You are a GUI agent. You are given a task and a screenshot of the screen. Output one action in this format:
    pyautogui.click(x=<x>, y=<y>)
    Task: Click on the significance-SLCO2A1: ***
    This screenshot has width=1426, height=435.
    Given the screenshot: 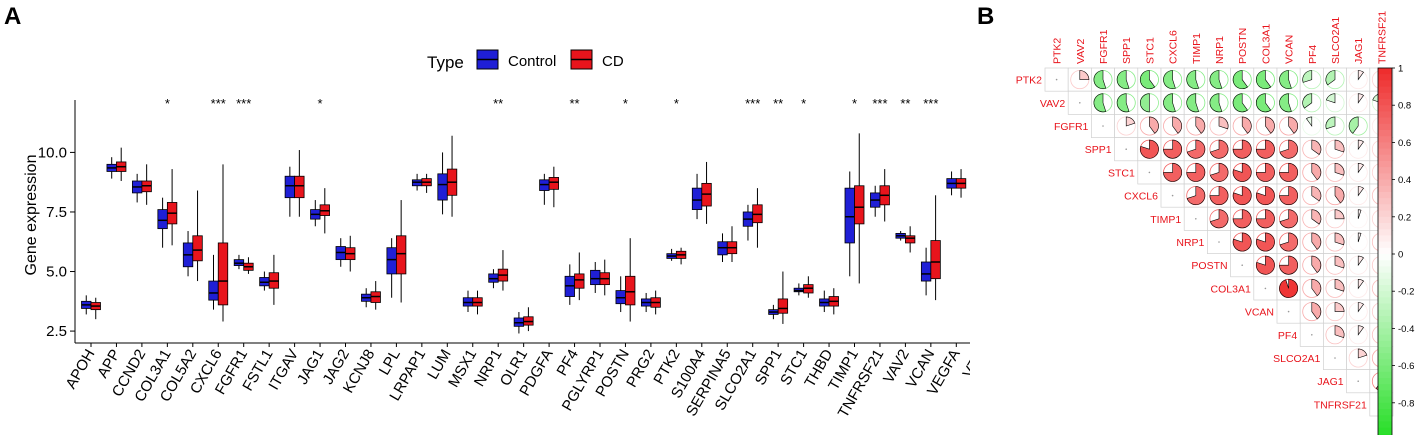 What is the action you would take?
    pyautogui.click(x=752, y=103)
    